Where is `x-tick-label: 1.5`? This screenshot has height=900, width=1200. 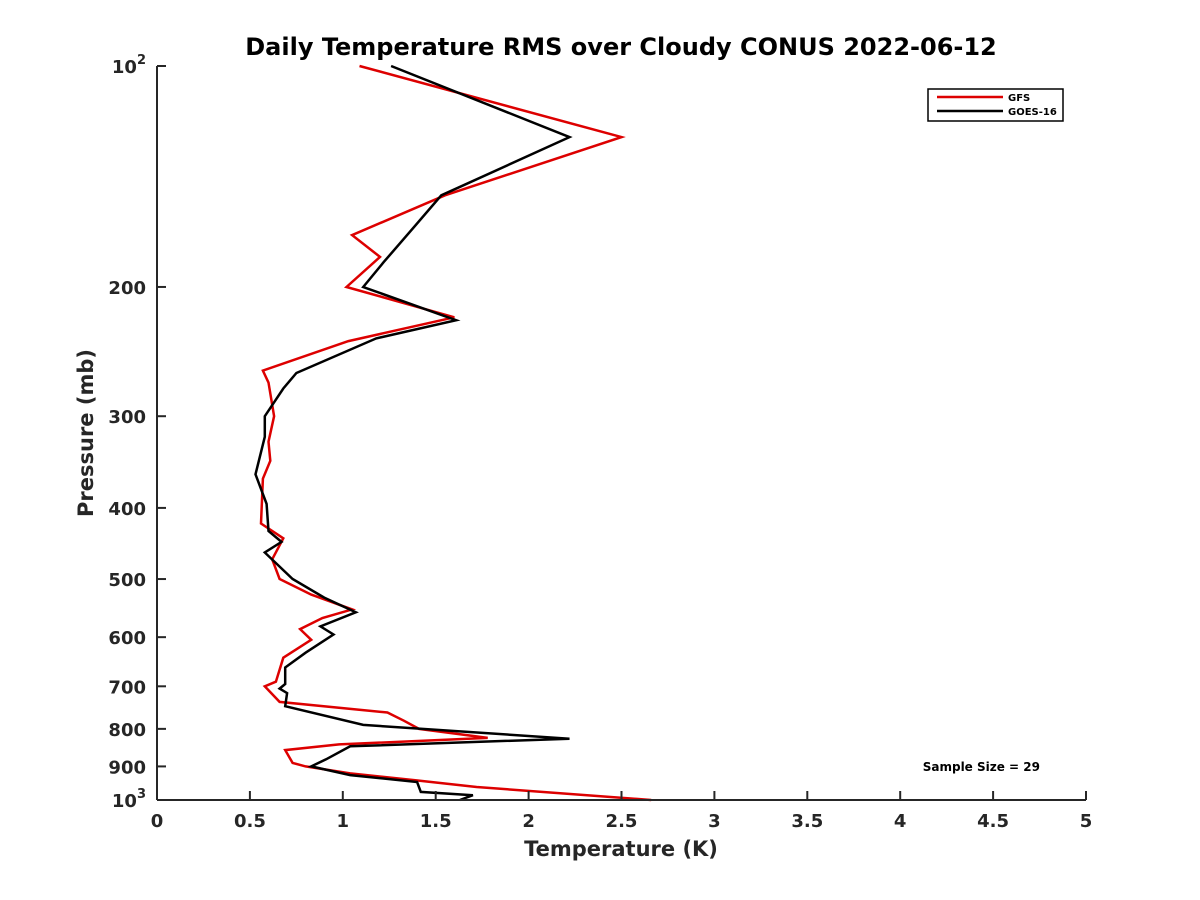
x-tick-label: 1.5 is located at coordinates (436, 821).